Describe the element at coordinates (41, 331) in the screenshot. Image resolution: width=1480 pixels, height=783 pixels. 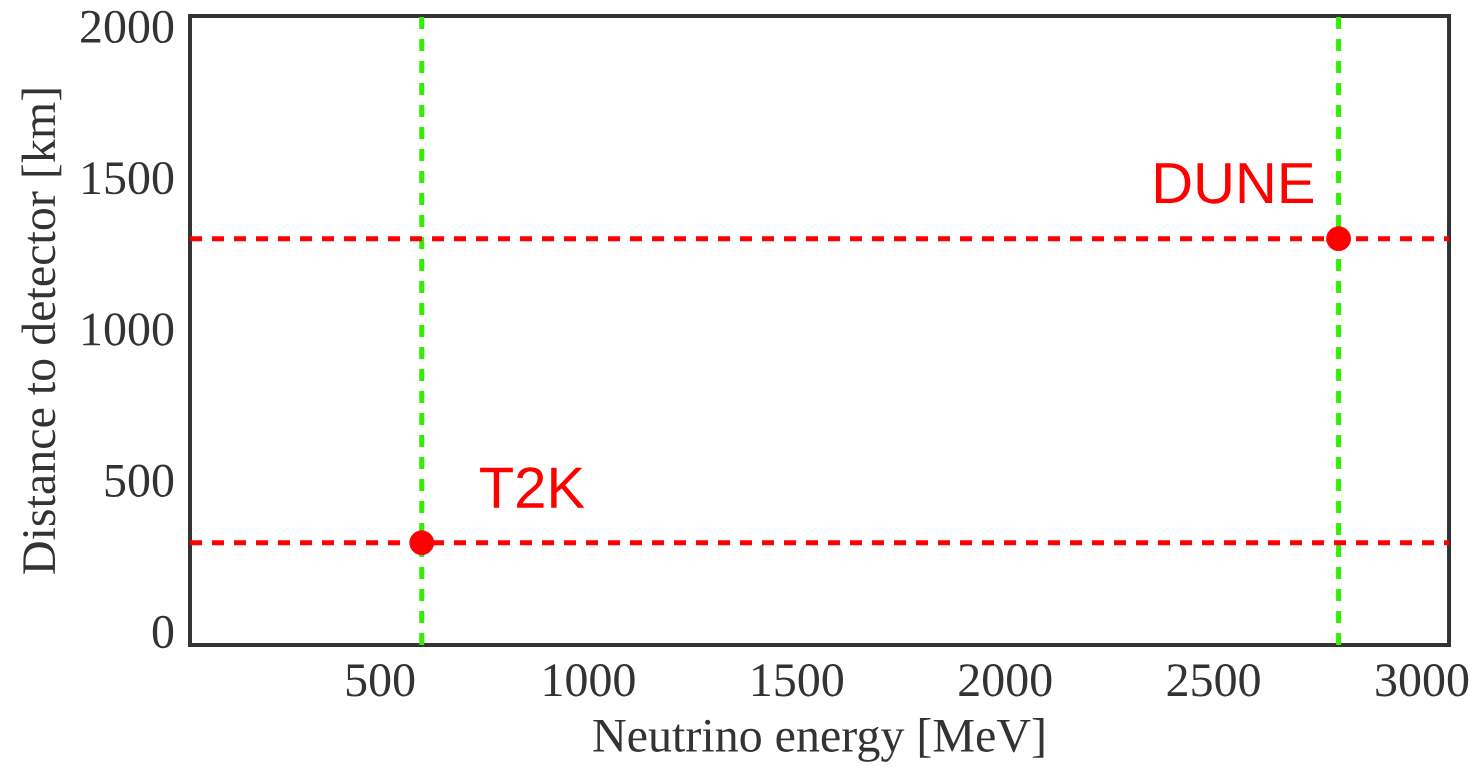
I see `y-axis-title: Distance to detector [km]` at that location.